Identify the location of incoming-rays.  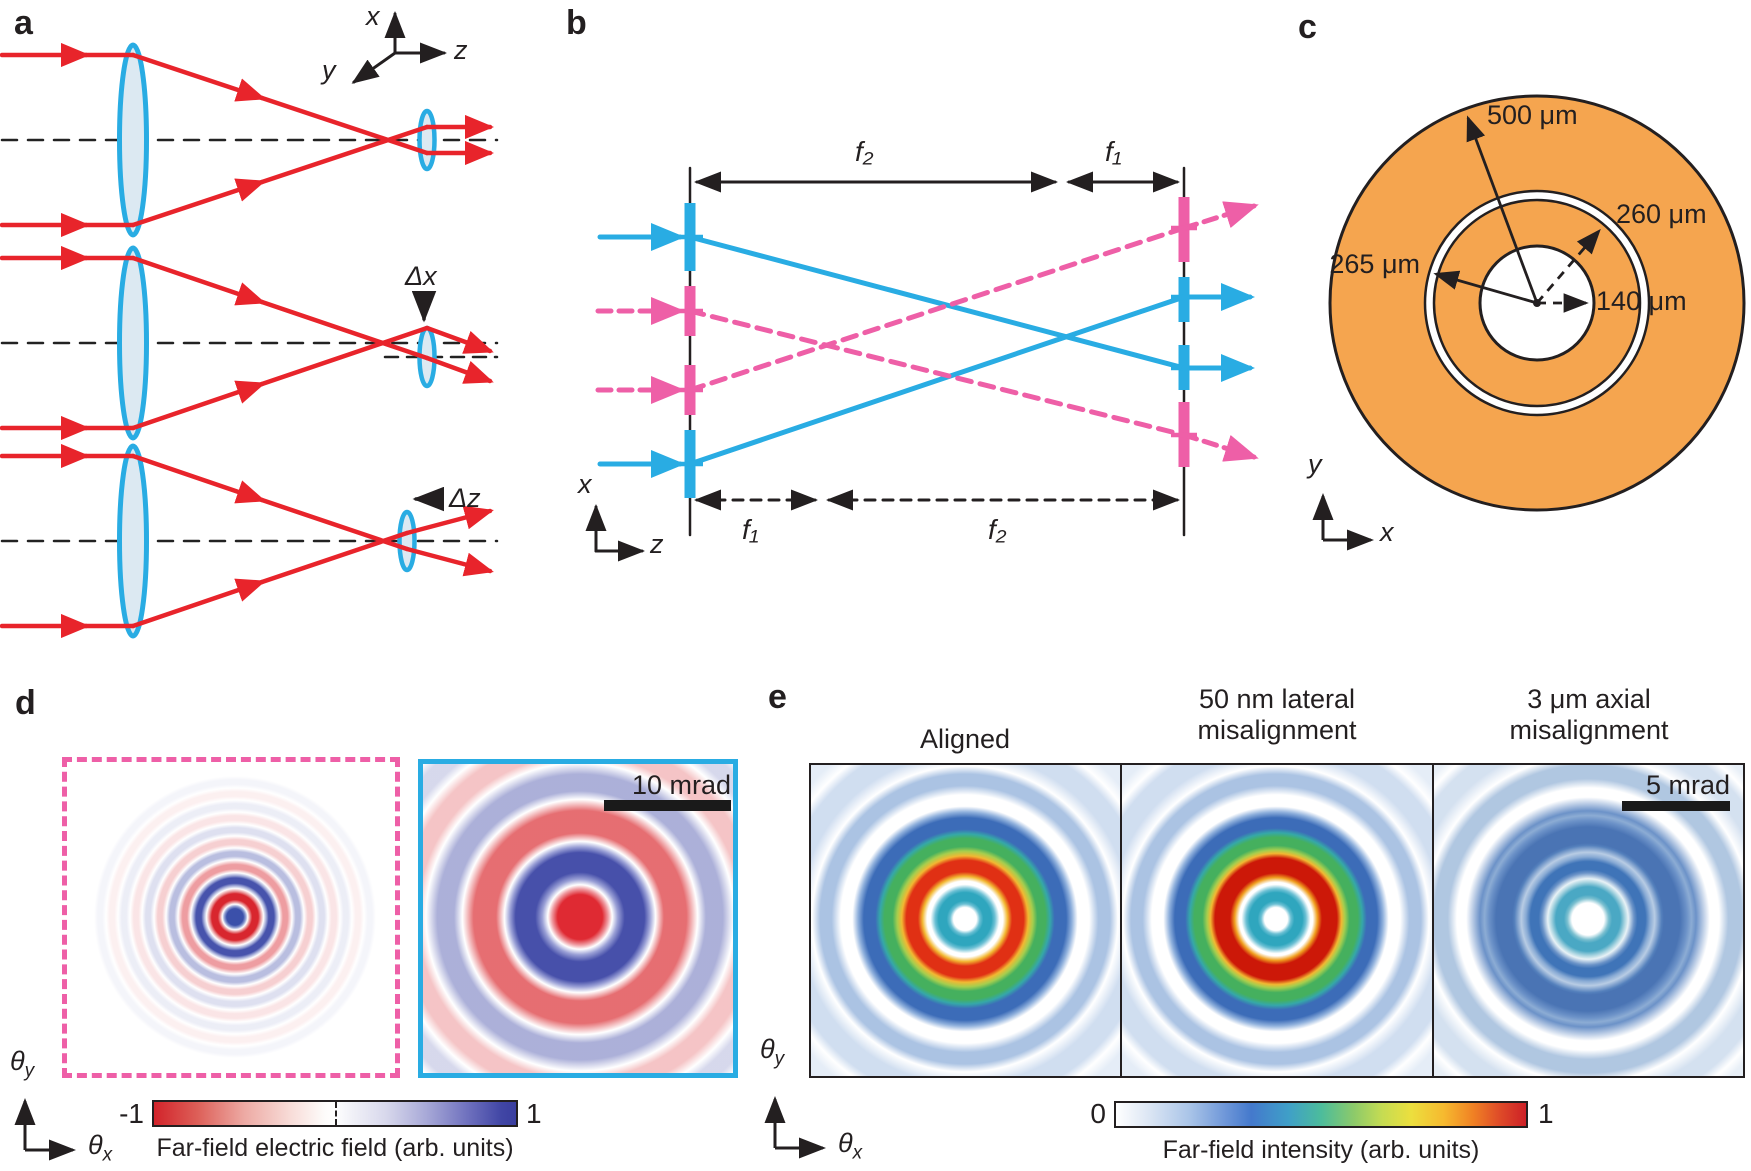
(640, 351).